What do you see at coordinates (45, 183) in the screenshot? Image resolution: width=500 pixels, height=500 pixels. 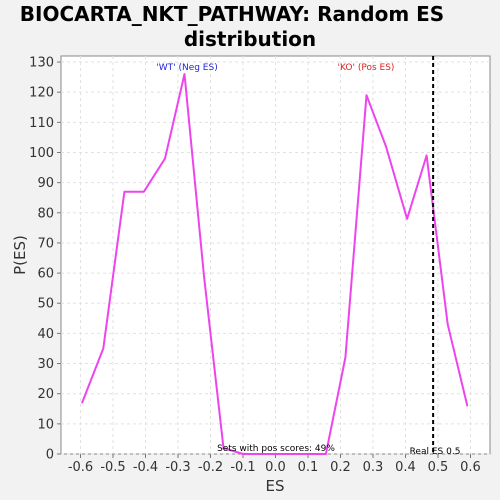 I see `y-tick-label: 90` at bounding box center [45, 183].